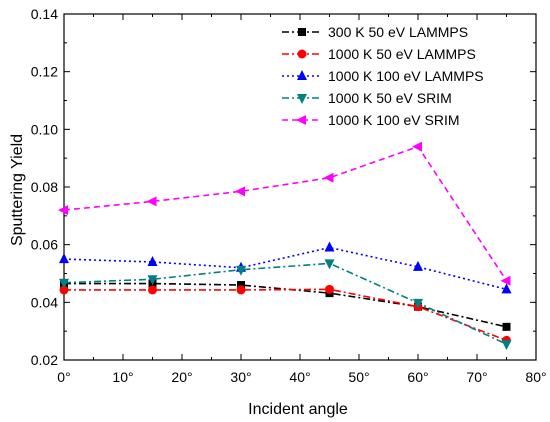 This screenshot has height=422, width=550. I want to click on x-tick-label: 10°, so click(122, 377).